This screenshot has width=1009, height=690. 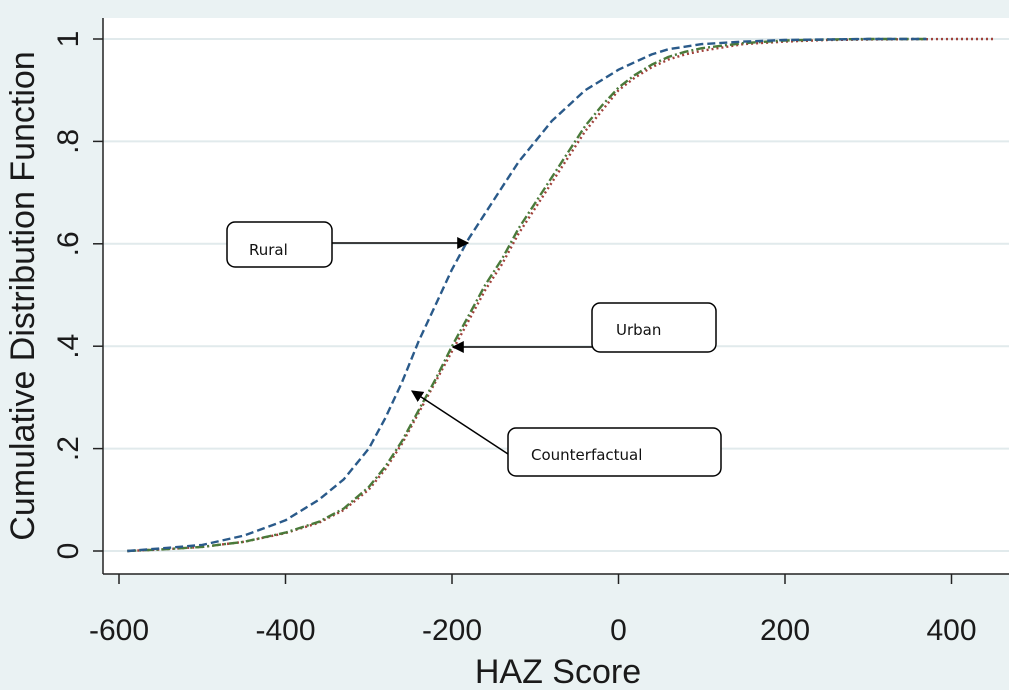 What do you see at coordinates (618, 630) in the screenshot?
I see `x-tick-label: 0` at bounding box center [618, 630].